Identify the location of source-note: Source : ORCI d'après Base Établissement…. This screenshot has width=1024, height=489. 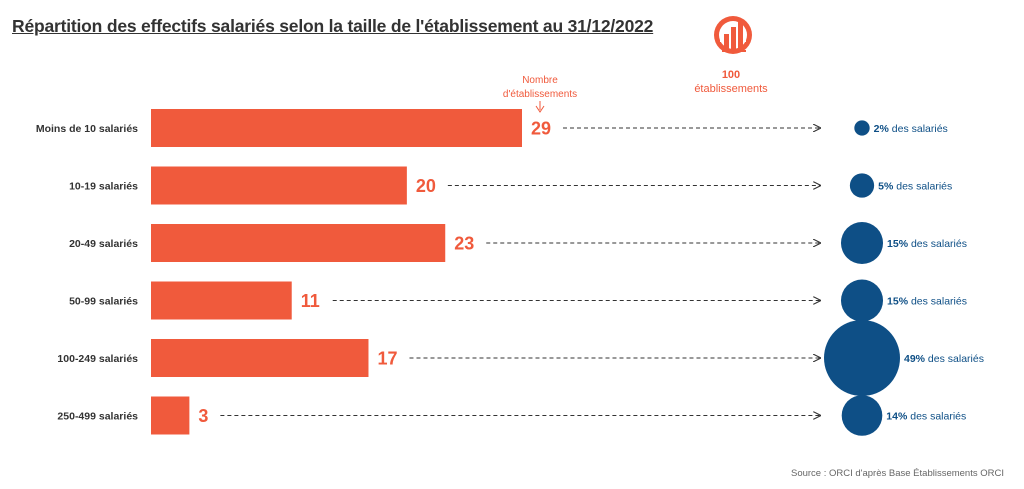
(897, 473).